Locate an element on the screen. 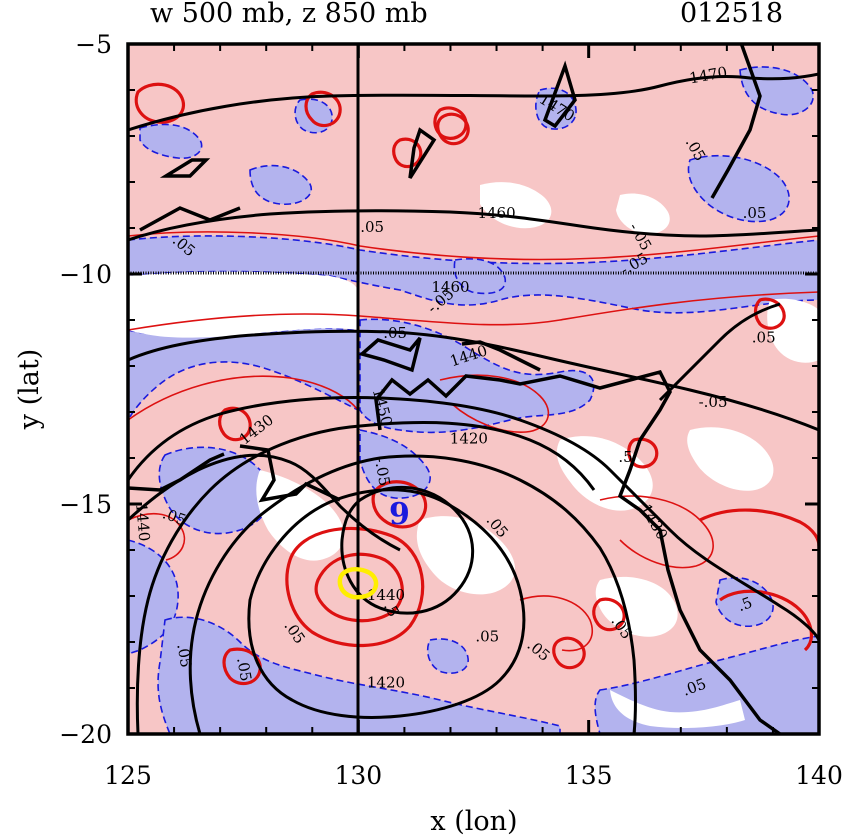 The image size is (848, 840). x-tick-label: 125 is located at coordinates (128, 775).